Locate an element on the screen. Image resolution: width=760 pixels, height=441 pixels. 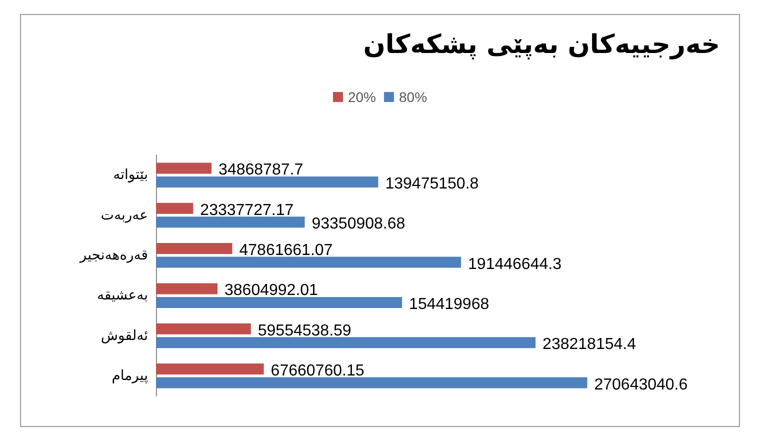
y-tick-label: پیرمام is located at coordinates (130, 376).